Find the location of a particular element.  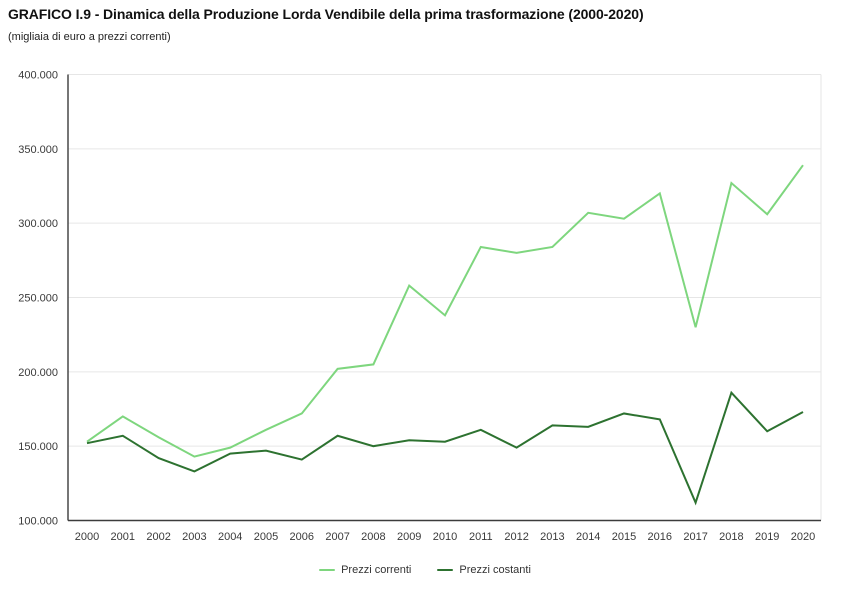

legend: Prezzi correnti Prezzi costanti is located at coordinates (425, 570).